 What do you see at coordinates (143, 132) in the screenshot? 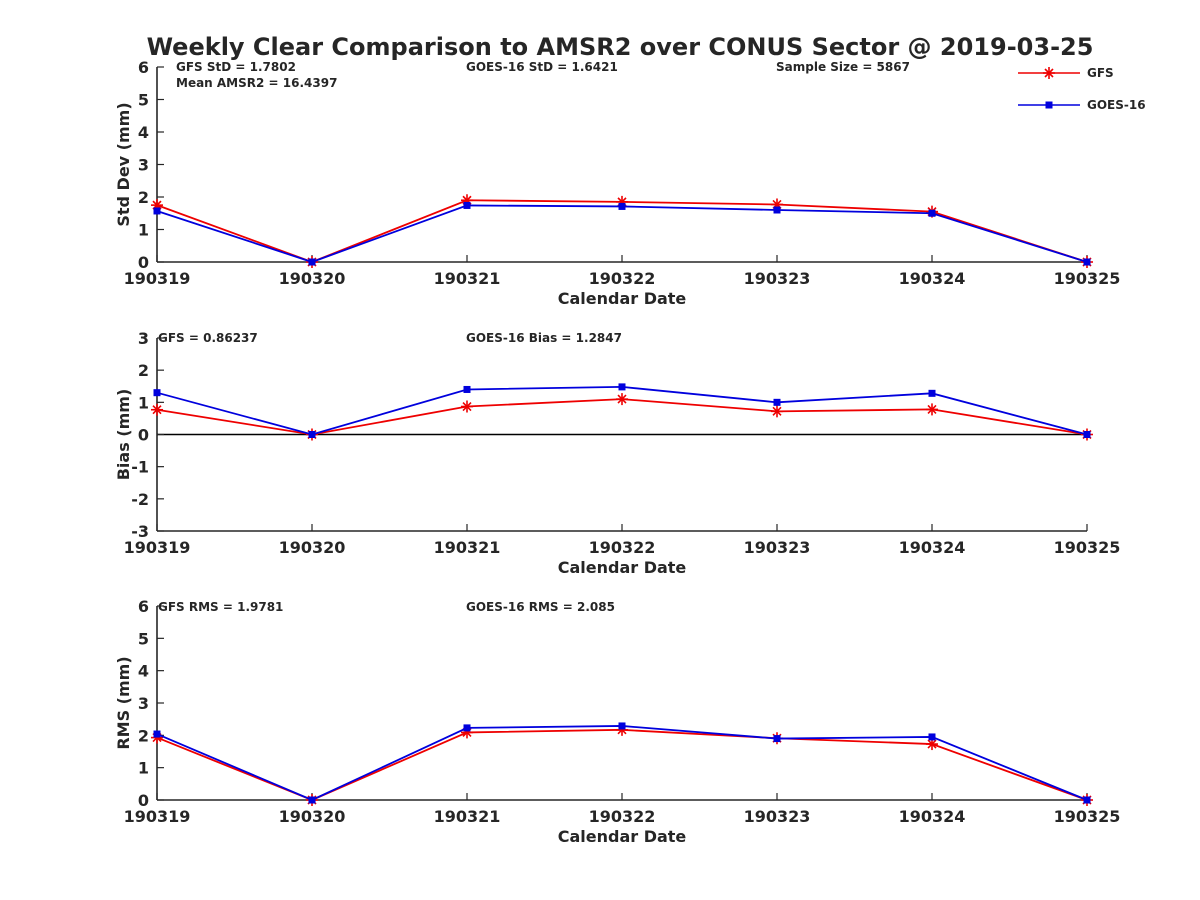
I see `std-y-tick-label: 4` at bounding box center [143, 132].